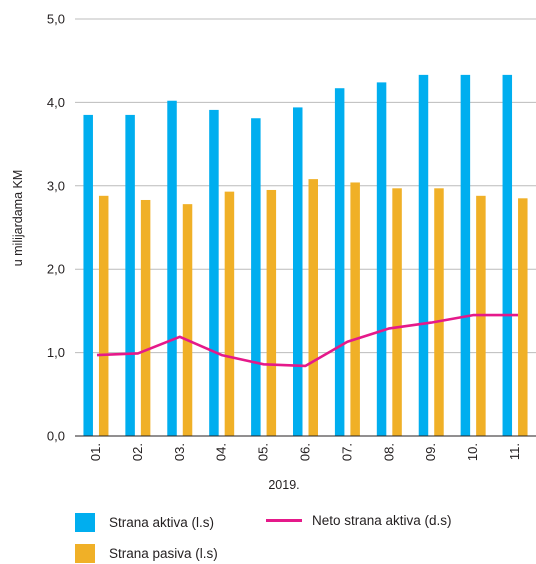 This screenshot has height=564, width=536. What do you see at coordinates (56, 228) in the screenshot?
I see `y-axis-ticks: 0,0 1,0 2,0 3,0 4,0 5,0` at bounding box center [56, 228].